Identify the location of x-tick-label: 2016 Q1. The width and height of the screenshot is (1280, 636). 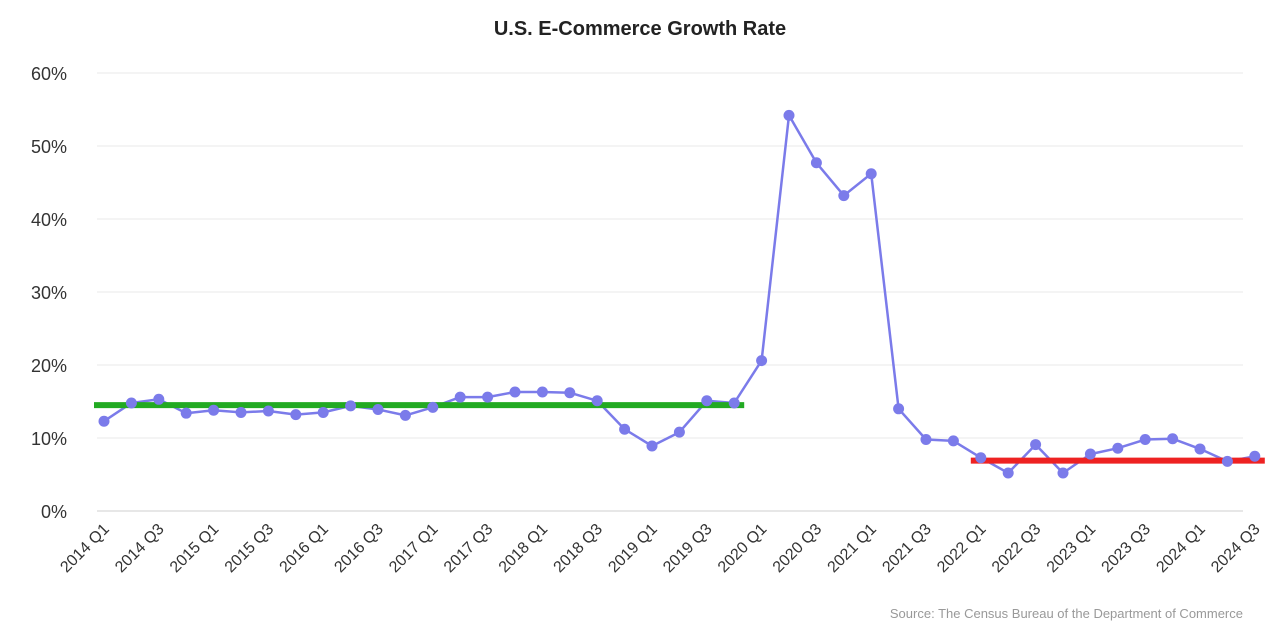
(304, 548).